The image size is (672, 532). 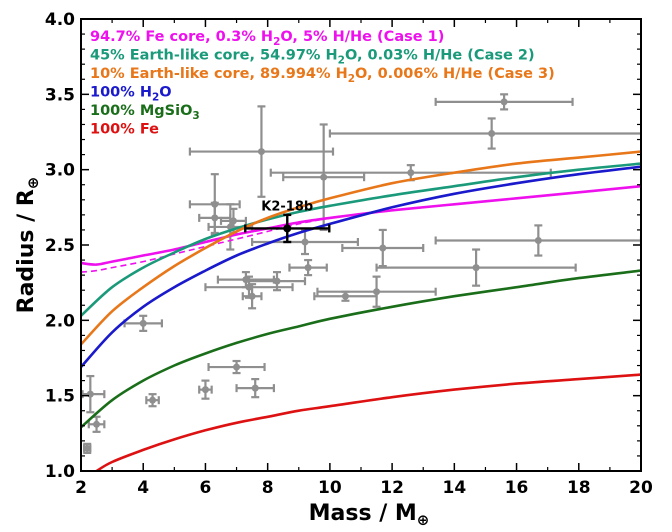 I want to click on legend-entry-text: 94.7% Fe core, 0.3% H, so click(x=181, y=37).